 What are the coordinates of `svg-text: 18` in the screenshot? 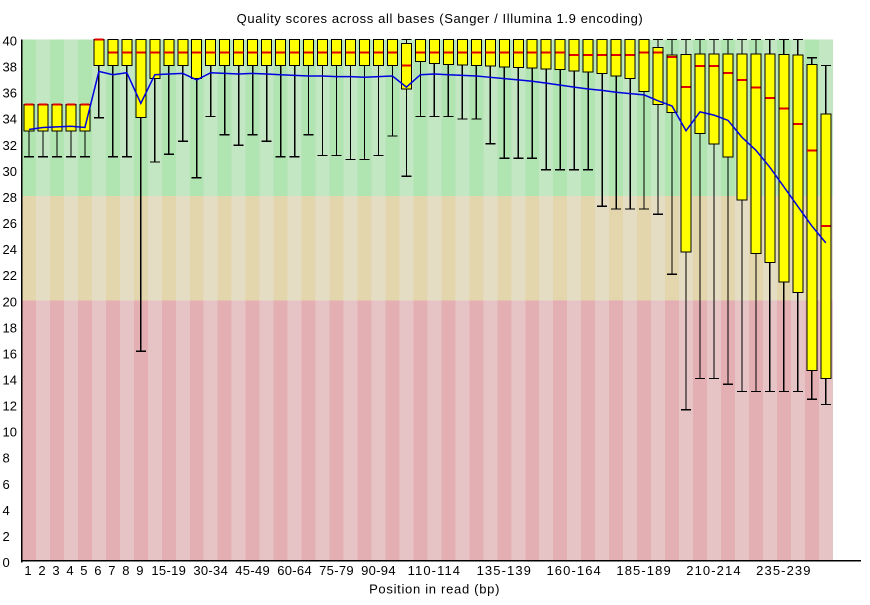 It's located at (10, 327).